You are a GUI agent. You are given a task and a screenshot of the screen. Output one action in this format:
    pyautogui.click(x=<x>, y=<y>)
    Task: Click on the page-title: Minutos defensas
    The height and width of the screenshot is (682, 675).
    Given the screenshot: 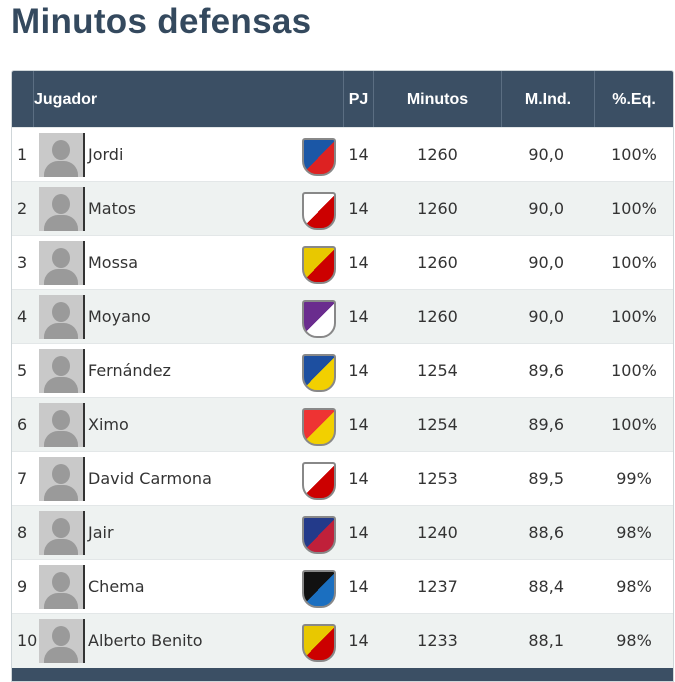 What is the action you would take?
    pyautogui.click(x=161, y=21)
    